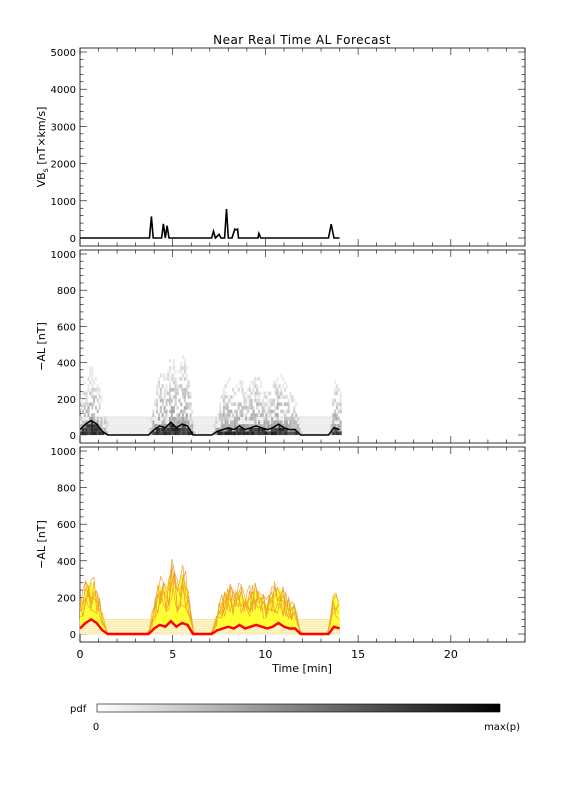 This screenshot has width=576, height=792. Describe the element at coordinates (66, 598) in the screenshot. I see `y-tick-label: 200` at that location.